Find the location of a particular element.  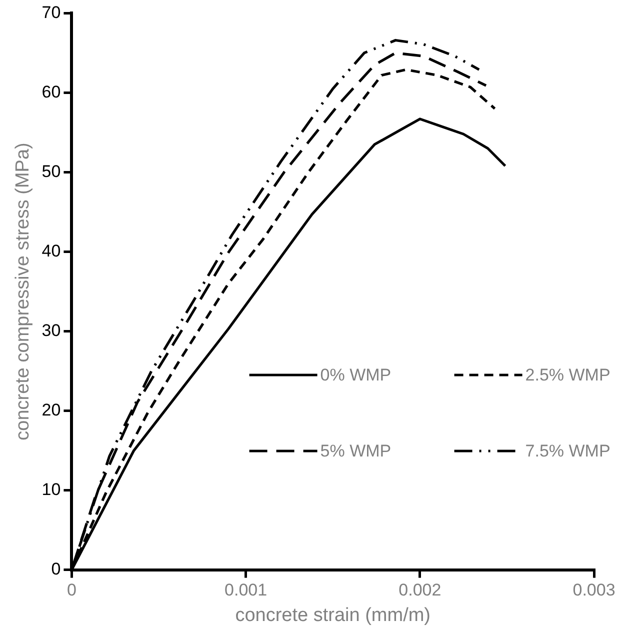

legend-label: 5% WMP is located at coordinates (356, 451).